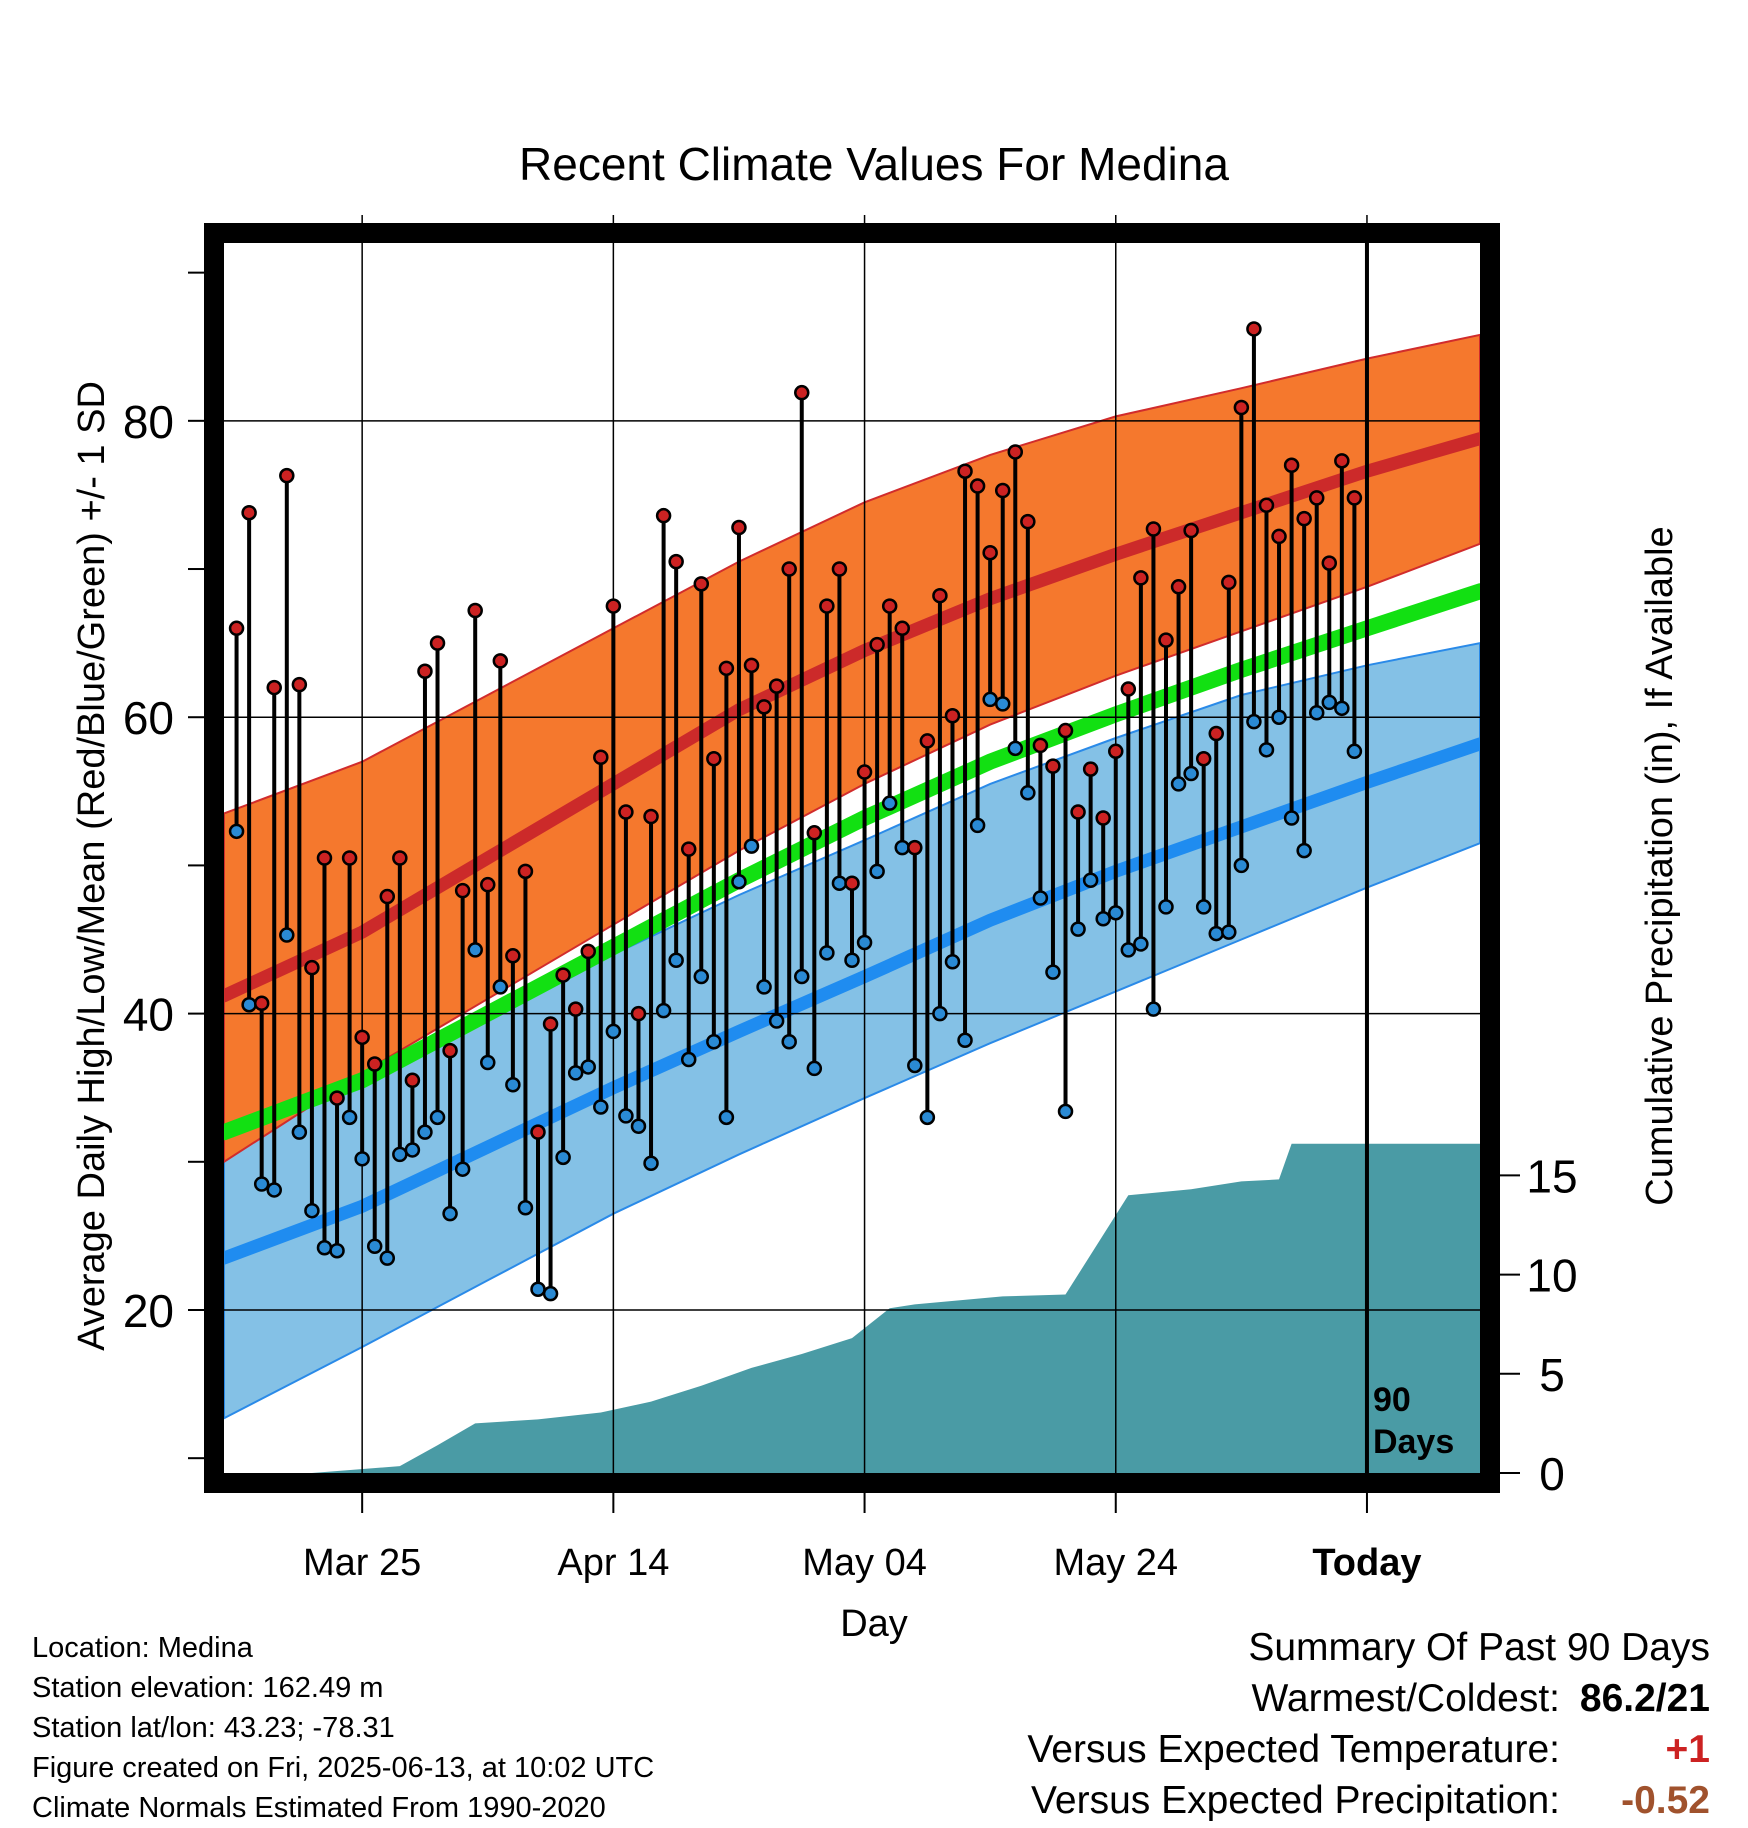 Image resolution: width=1748 pixels, height=1828 pixels. Describe the element at coordinates (1295, 1800) in the screenshot. I see `precip-label: Versus Expected Precipitation:` at that location.